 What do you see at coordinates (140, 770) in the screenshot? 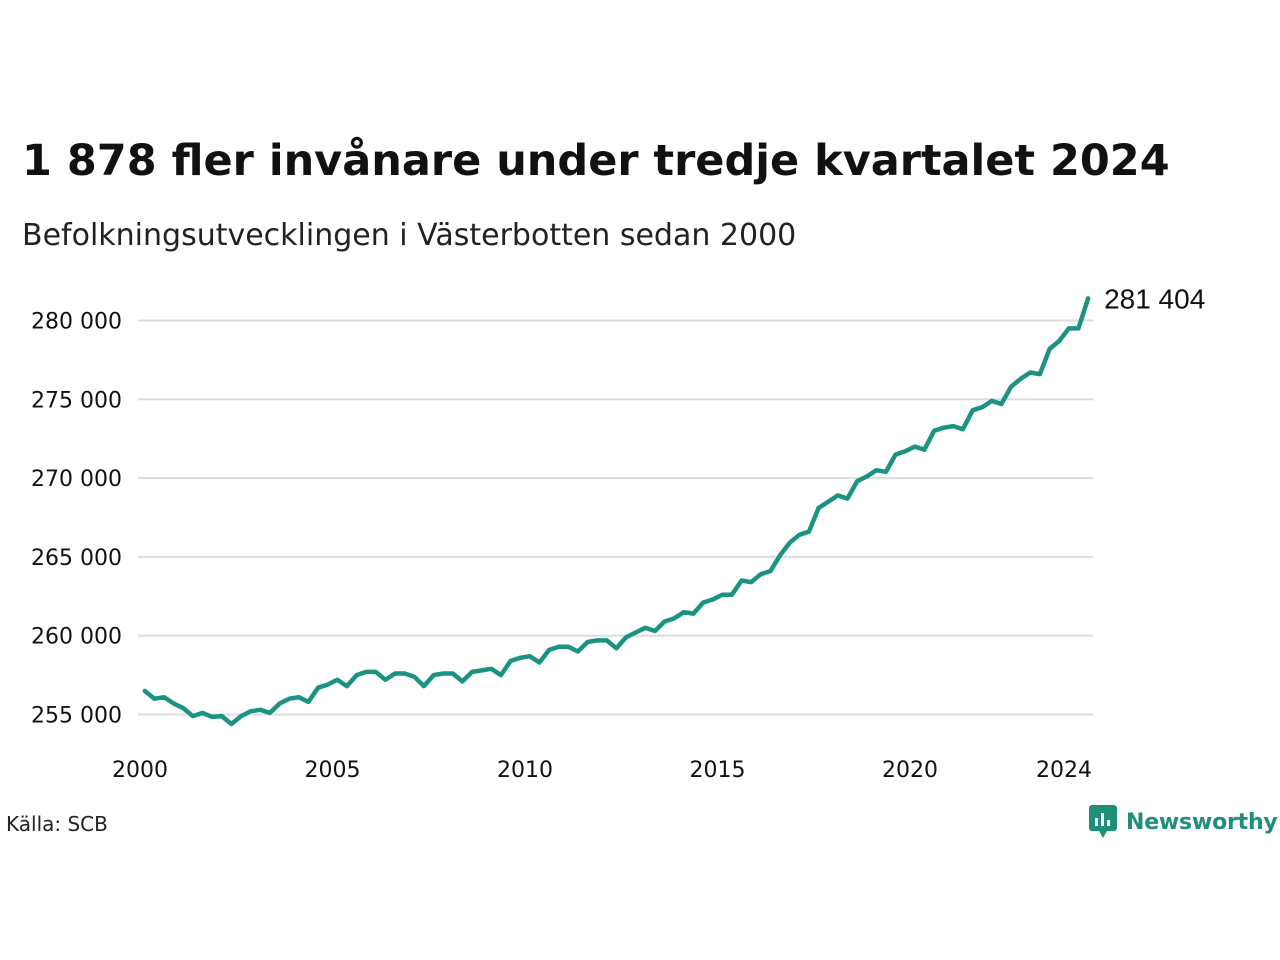
I see `x-tick-label: 2000` at bounding box center [140, 770].